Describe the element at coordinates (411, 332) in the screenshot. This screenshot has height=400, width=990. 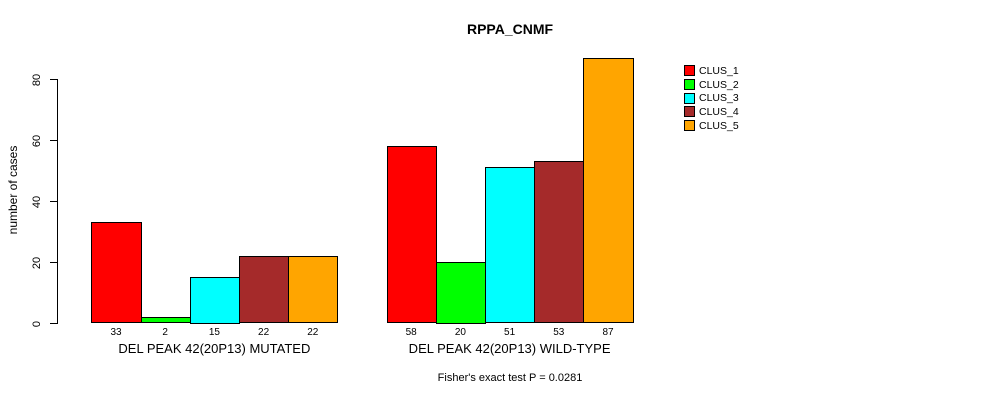
I see `bar-value-label: 58` at that location.